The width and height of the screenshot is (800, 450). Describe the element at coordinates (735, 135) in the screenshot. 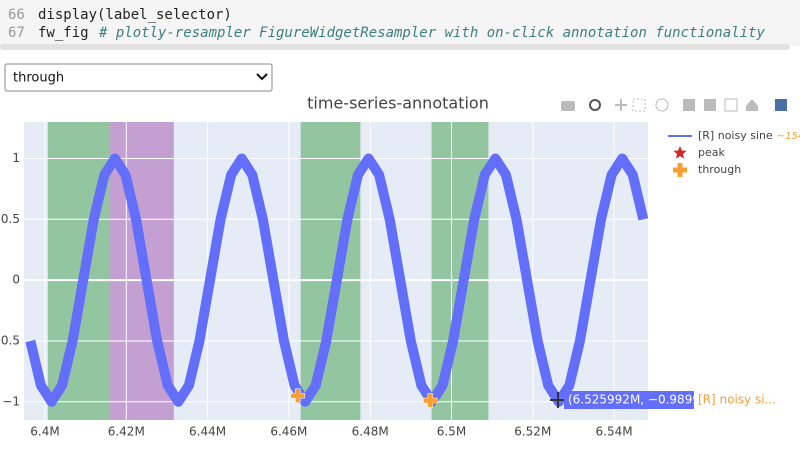

I see `legend-label: [R] noisy sine` at that location.